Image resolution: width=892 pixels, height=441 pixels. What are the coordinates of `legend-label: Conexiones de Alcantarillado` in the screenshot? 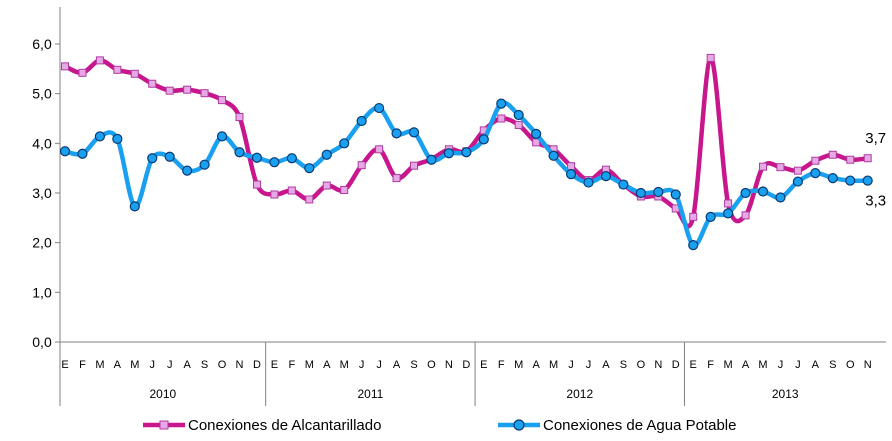 It's located at (284, 425).